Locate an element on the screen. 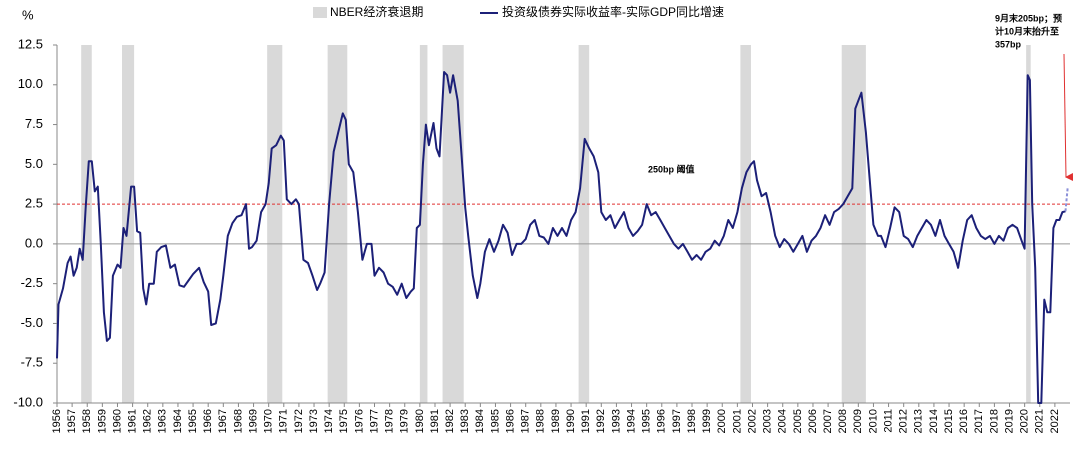  x-tick-label: 1960 is located at coordinates (117, 421).